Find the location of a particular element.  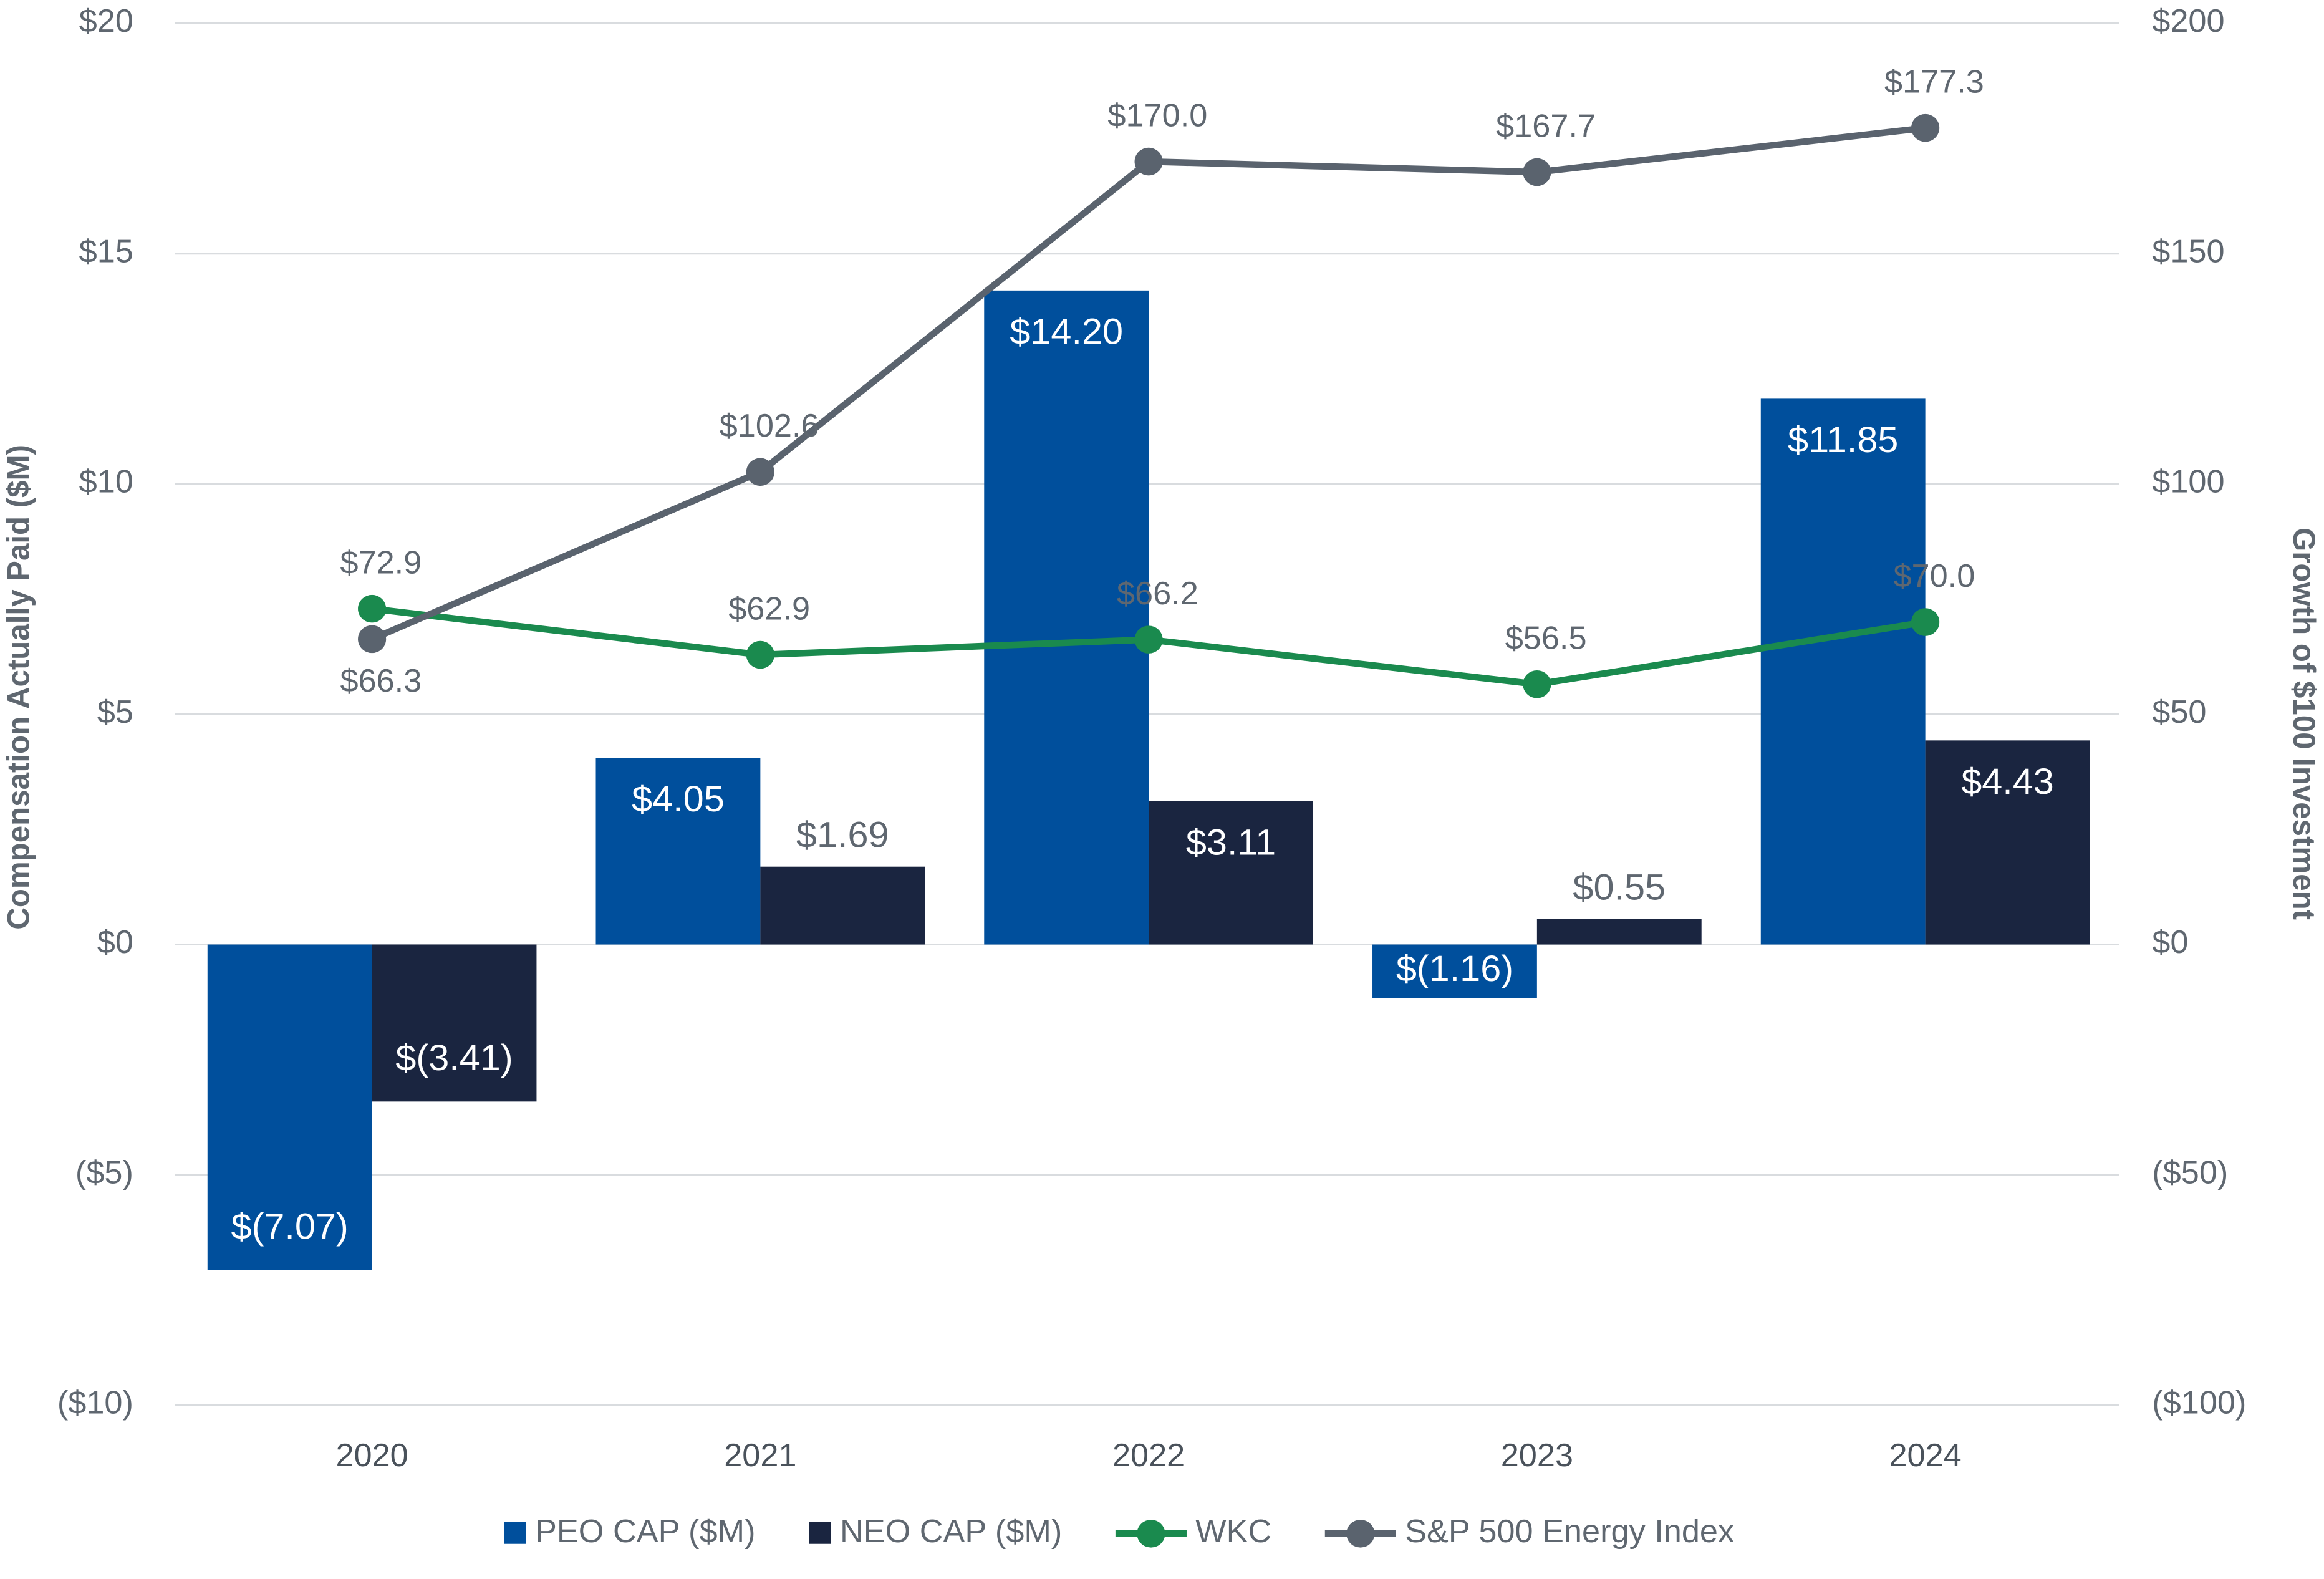

line-value-label: $102.6 is located at coordinates (769, 426).